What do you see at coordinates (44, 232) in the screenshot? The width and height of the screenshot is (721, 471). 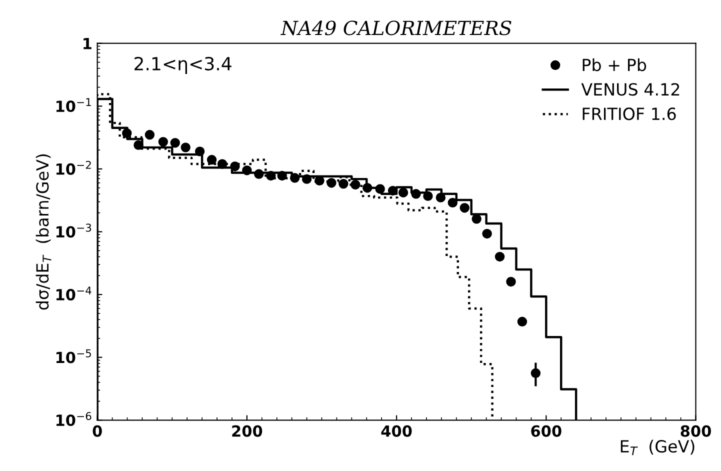 I see `y-axis-title: dσ/dE$_{T}$ (barn/GeV)` at bounding box center [44, 232].